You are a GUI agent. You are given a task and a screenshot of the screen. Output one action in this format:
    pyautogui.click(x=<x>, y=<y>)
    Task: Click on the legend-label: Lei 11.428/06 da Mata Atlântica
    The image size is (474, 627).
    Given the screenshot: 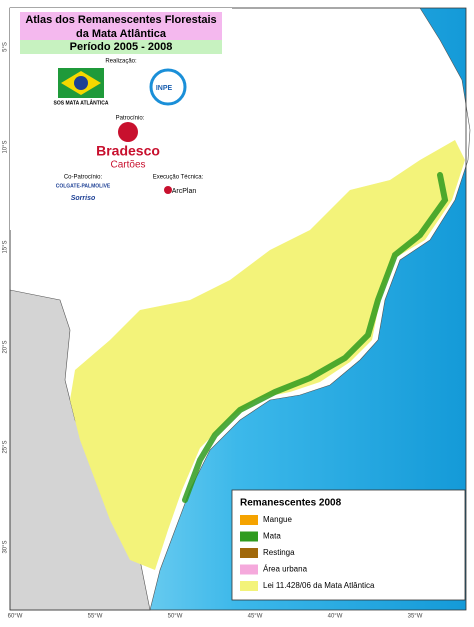 What is the action you would take?
    pyautogui.click(x=319, y=585)
    